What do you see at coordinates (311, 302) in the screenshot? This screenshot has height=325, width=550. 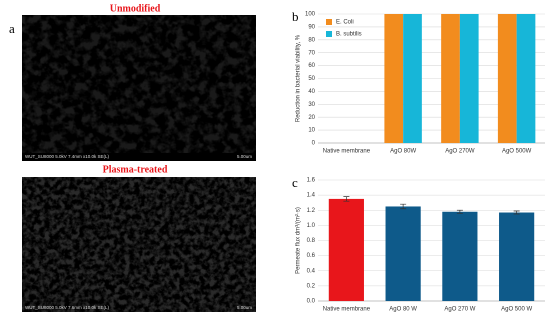 I see `y-tick-label: 0.0` at bounding box center [311, 302].